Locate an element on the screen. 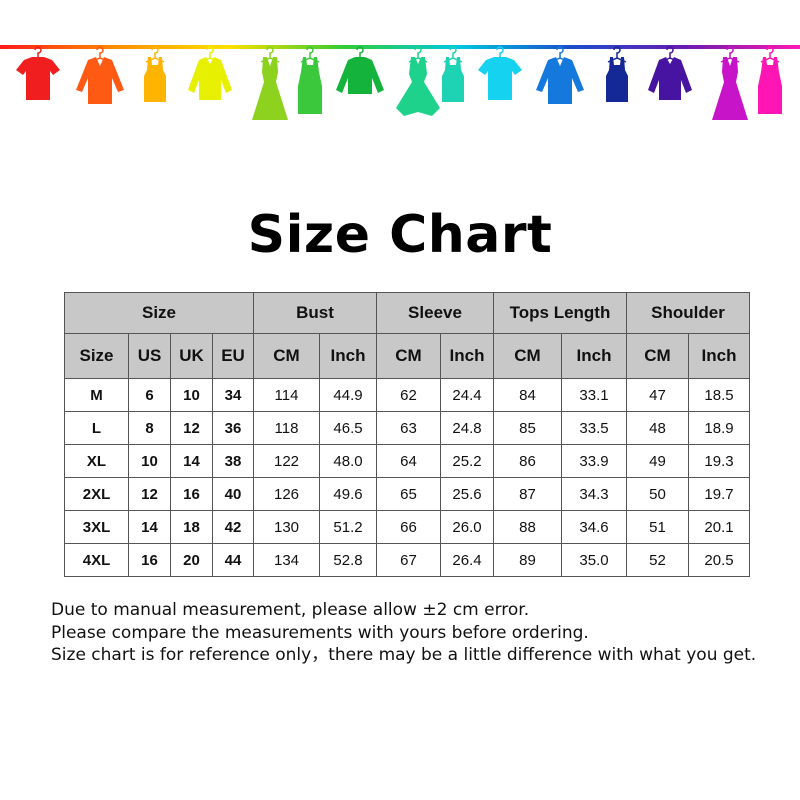 The height and width of the screenshot is (800, 800). table-cell: 65 is located at coordinates (408, 494).